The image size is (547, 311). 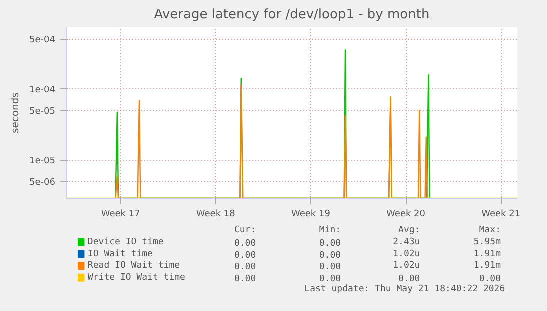 I want to click on legend-label: Read IO Wait time, so click(x=134, y=266).